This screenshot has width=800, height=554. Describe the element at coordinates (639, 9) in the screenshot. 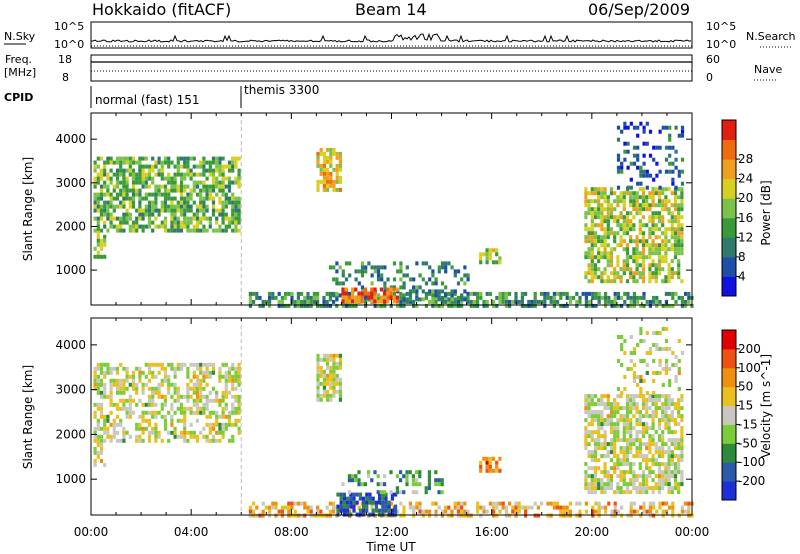

I see `date-title: 06/Sep/2009` at that location.